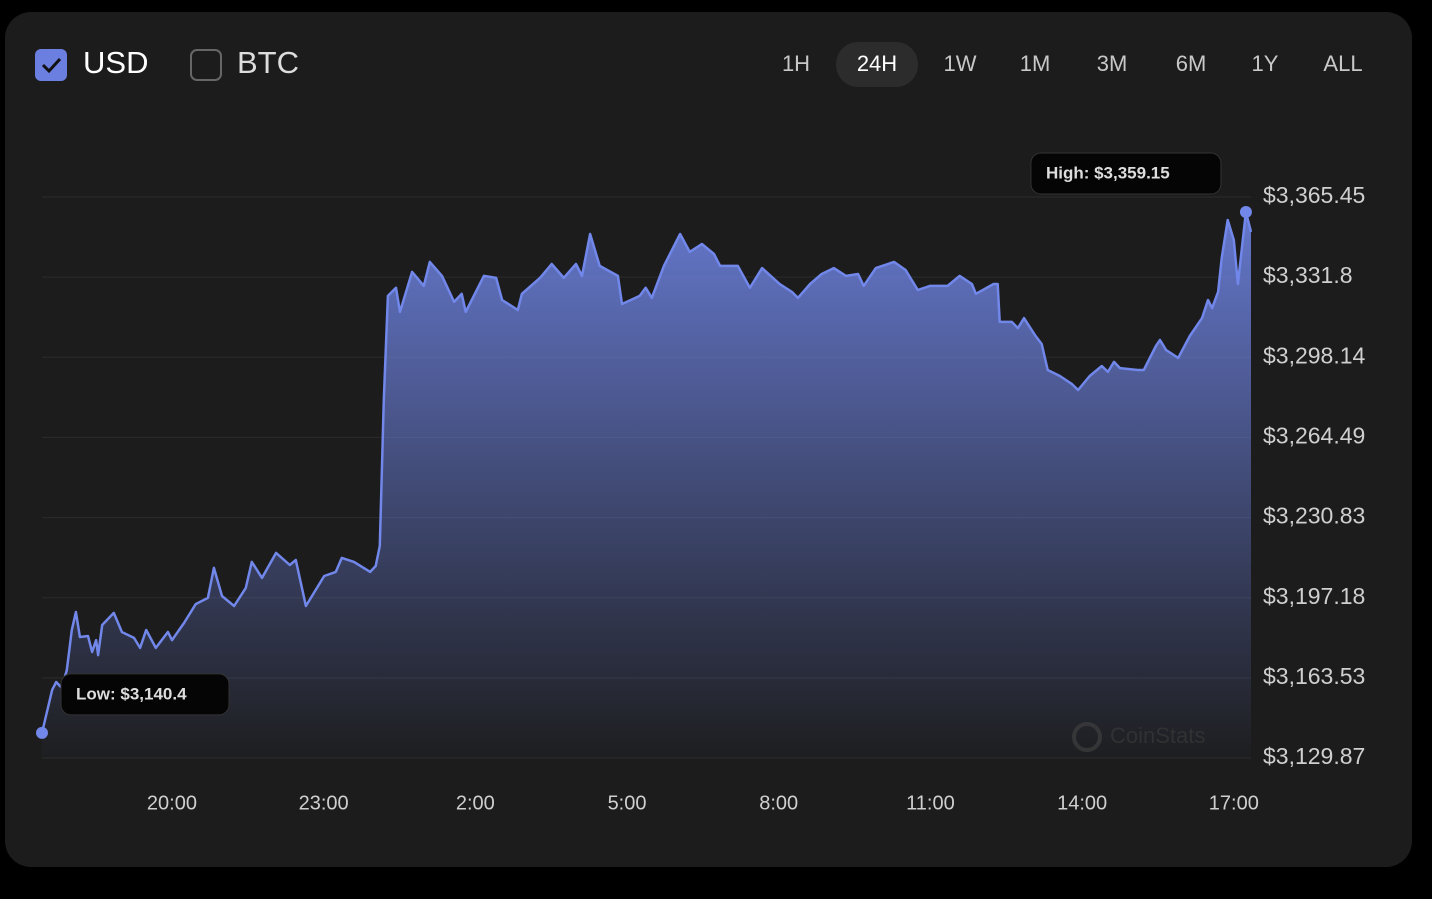 The height and width of the screenshot is (899, 1432). I want to click on currency-label: USD, so click(115, 62).